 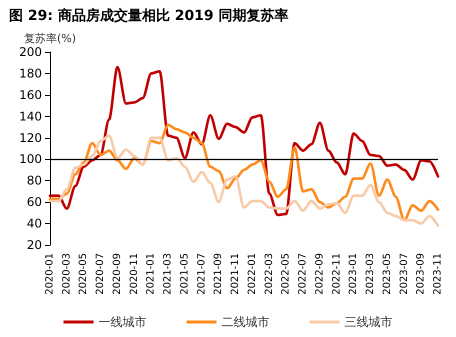 I want to click on x-tick-label: 2023-09, so click(x=421, y=274).